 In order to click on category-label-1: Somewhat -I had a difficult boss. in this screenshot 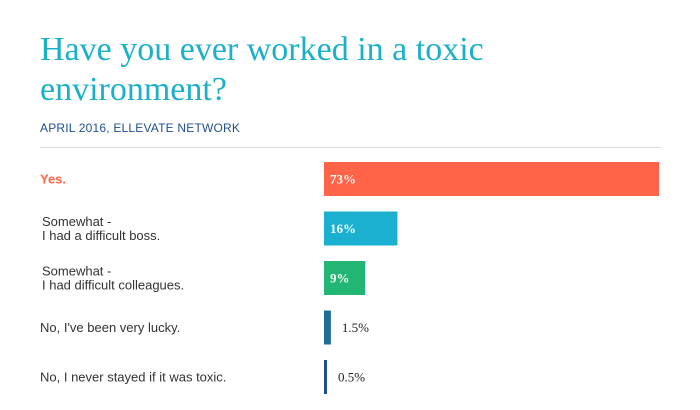, I will do `click(101, 228)`.